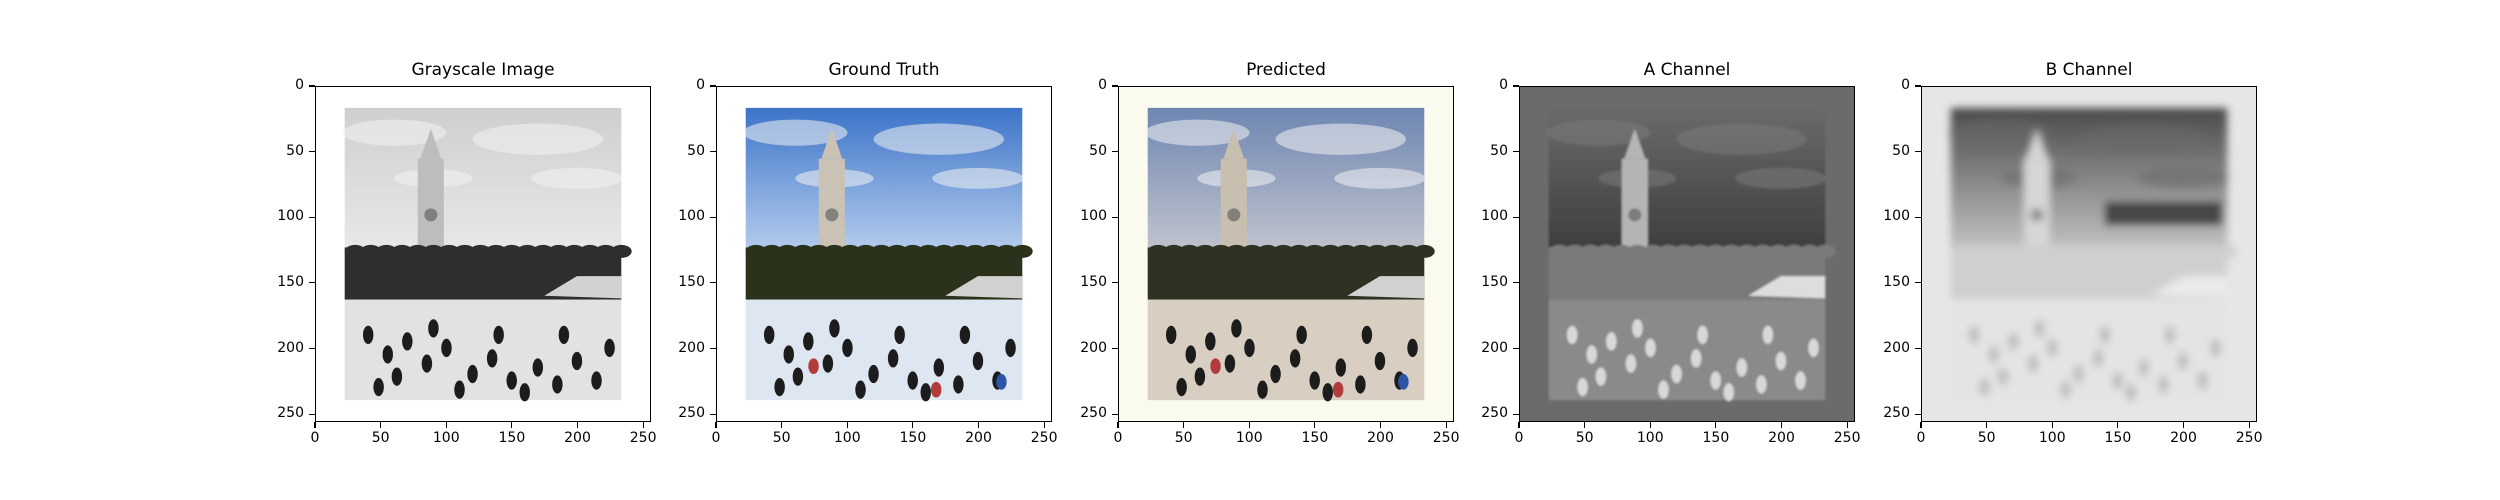 This screenshot has width=2500, height=500. I want to click on image-tower-spire, so click(431, 143).